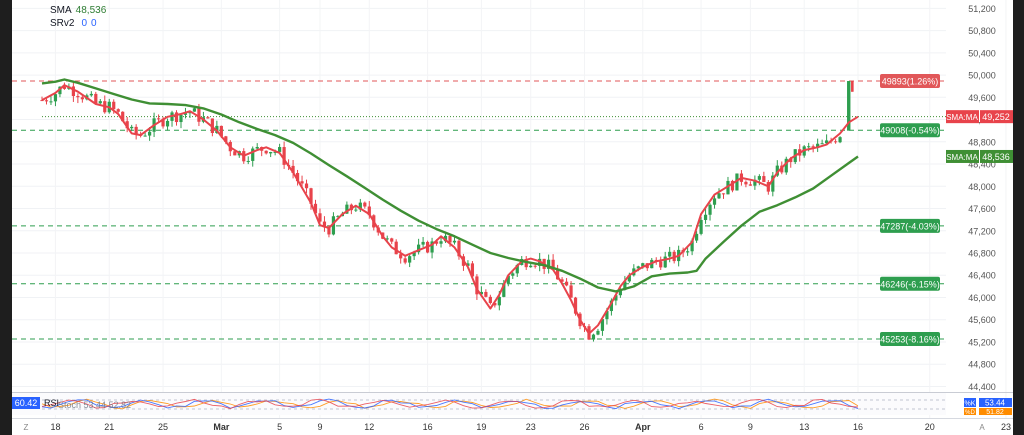 The width and height of the screenshot is (1024, 435). What do you see at coordinates (982, 427) in the screenshot?
I see `scale-toggle-right: A` at bounding box center [982, 427].